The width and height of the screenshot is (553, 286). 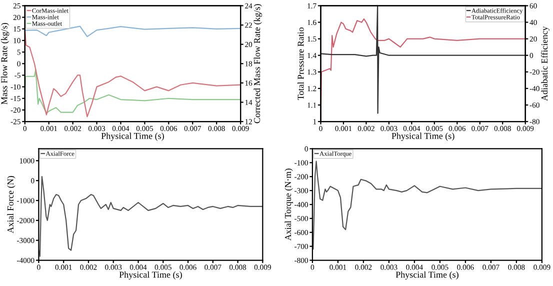 I want to click on y-axis-title: Axial Torque (N·m), so click(x=288, y=204).